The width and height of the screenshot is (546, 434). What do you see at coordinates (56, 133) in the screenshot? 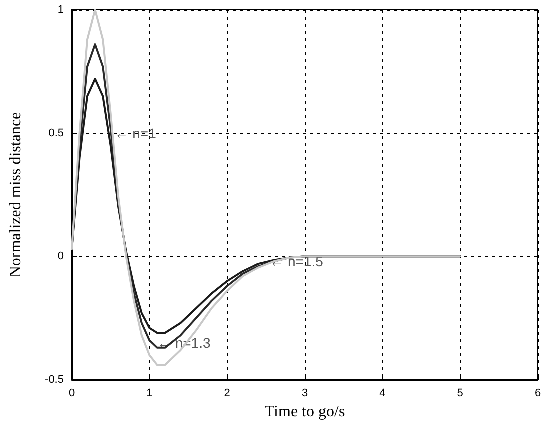
I see `y-tick-label: 0.5` at bounding box center [56, 133].